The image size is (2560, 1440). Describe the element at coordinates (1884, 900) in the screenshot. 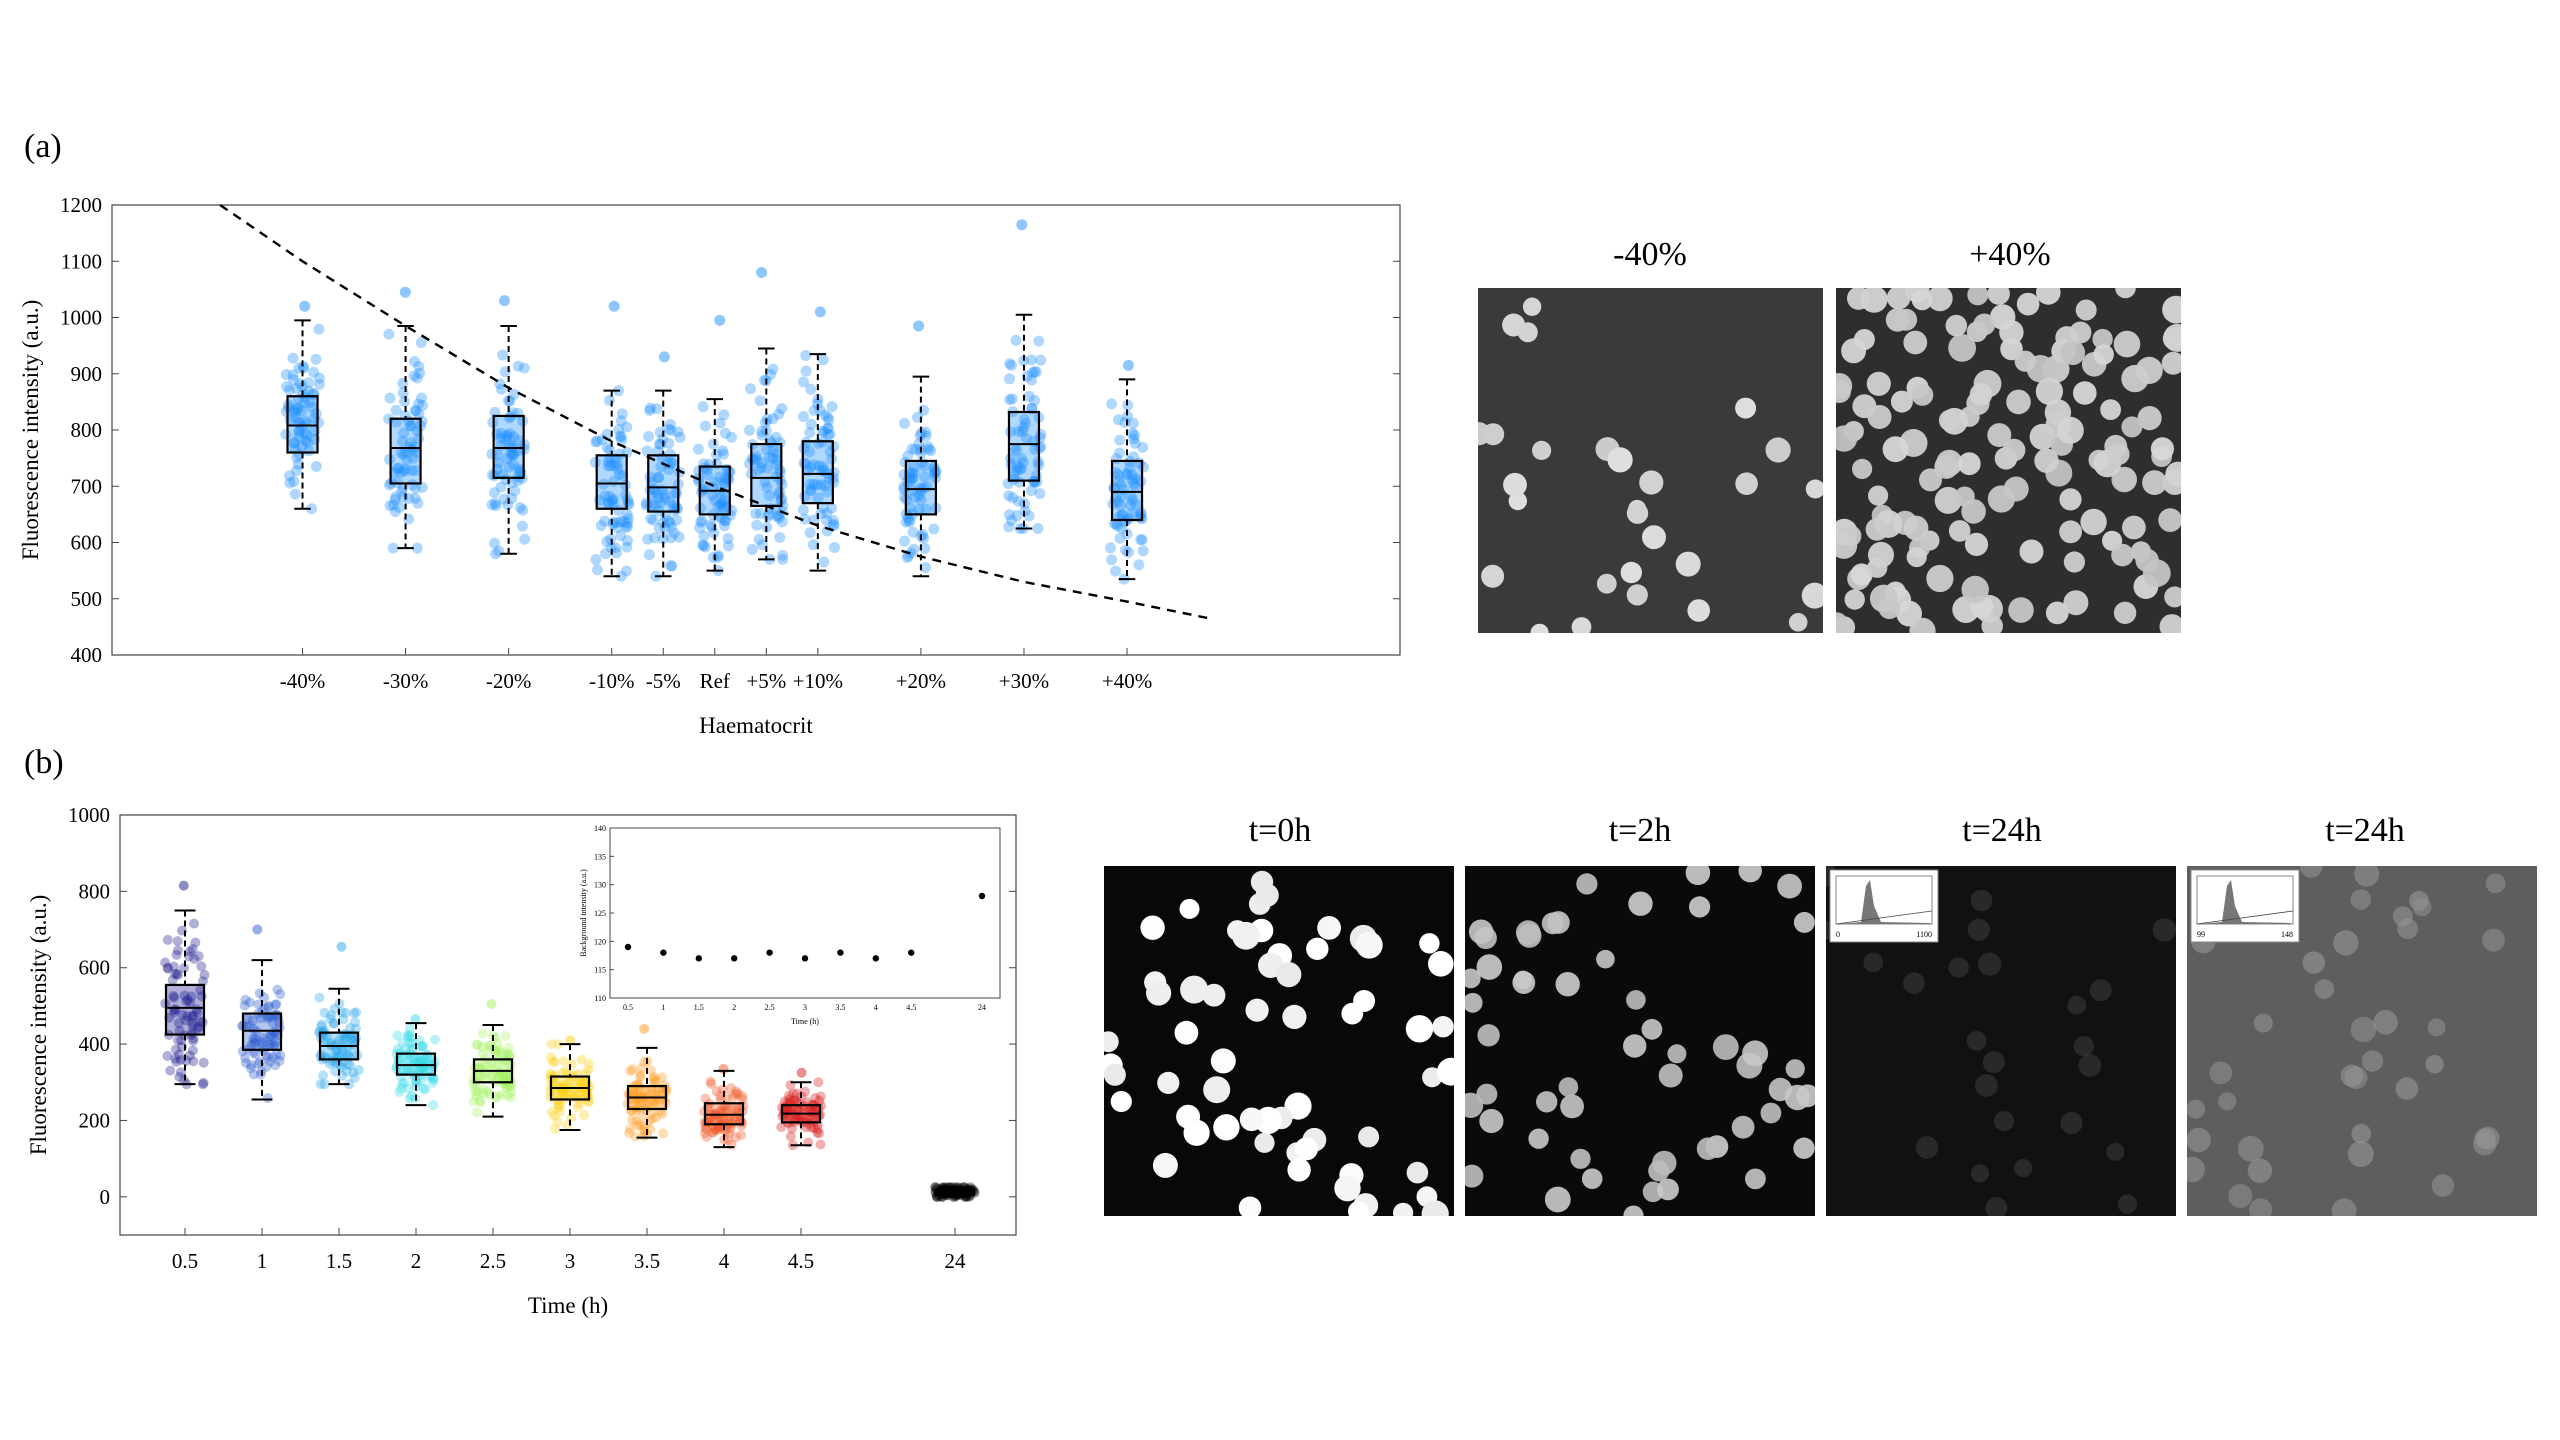

I see `histogram-plot` at that location.